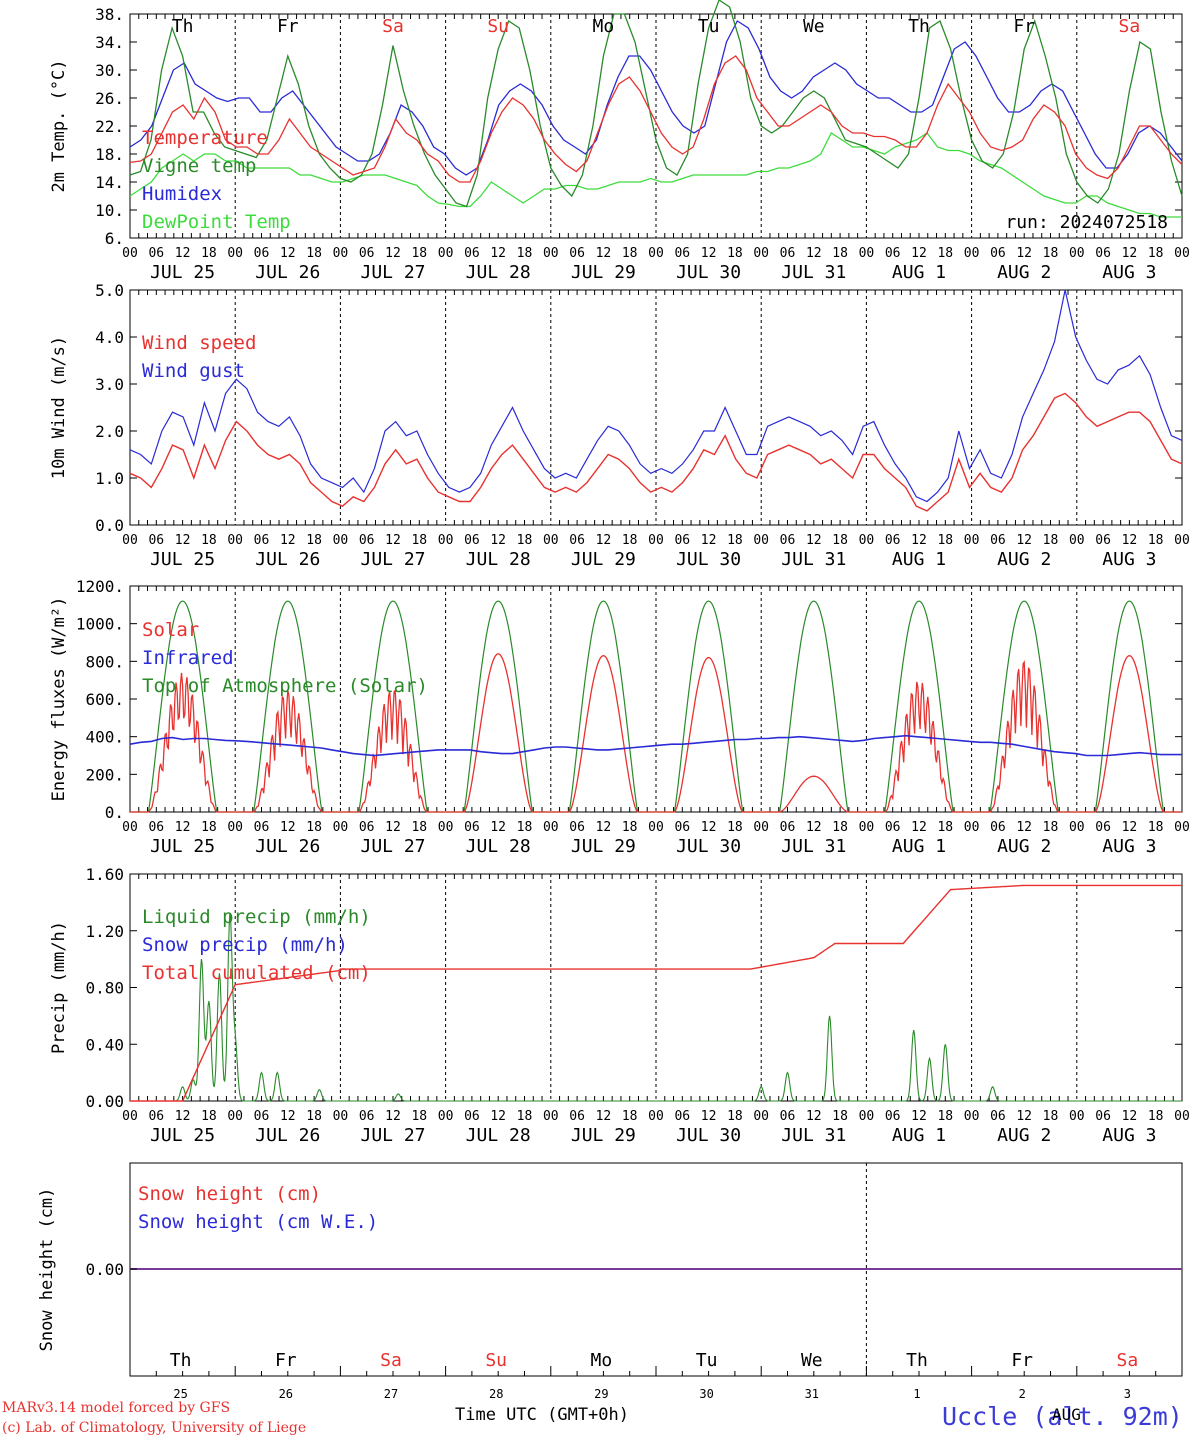 The image size is (1194, 1440). I want to click on y-tick-label-2: 5.0, so click(109, 290).